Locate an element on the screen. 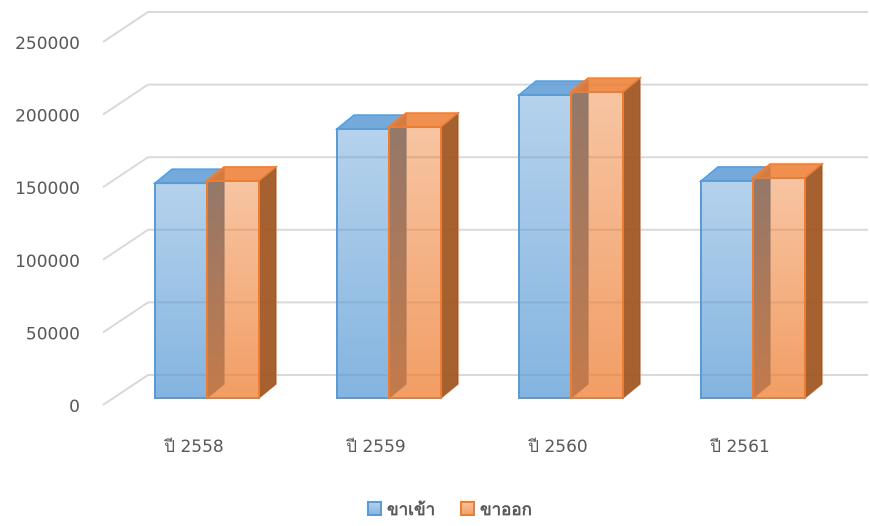 This screenshot has width=870, height=526. x-tick-label: ปี 2561 is located at coordinates (739, 447).